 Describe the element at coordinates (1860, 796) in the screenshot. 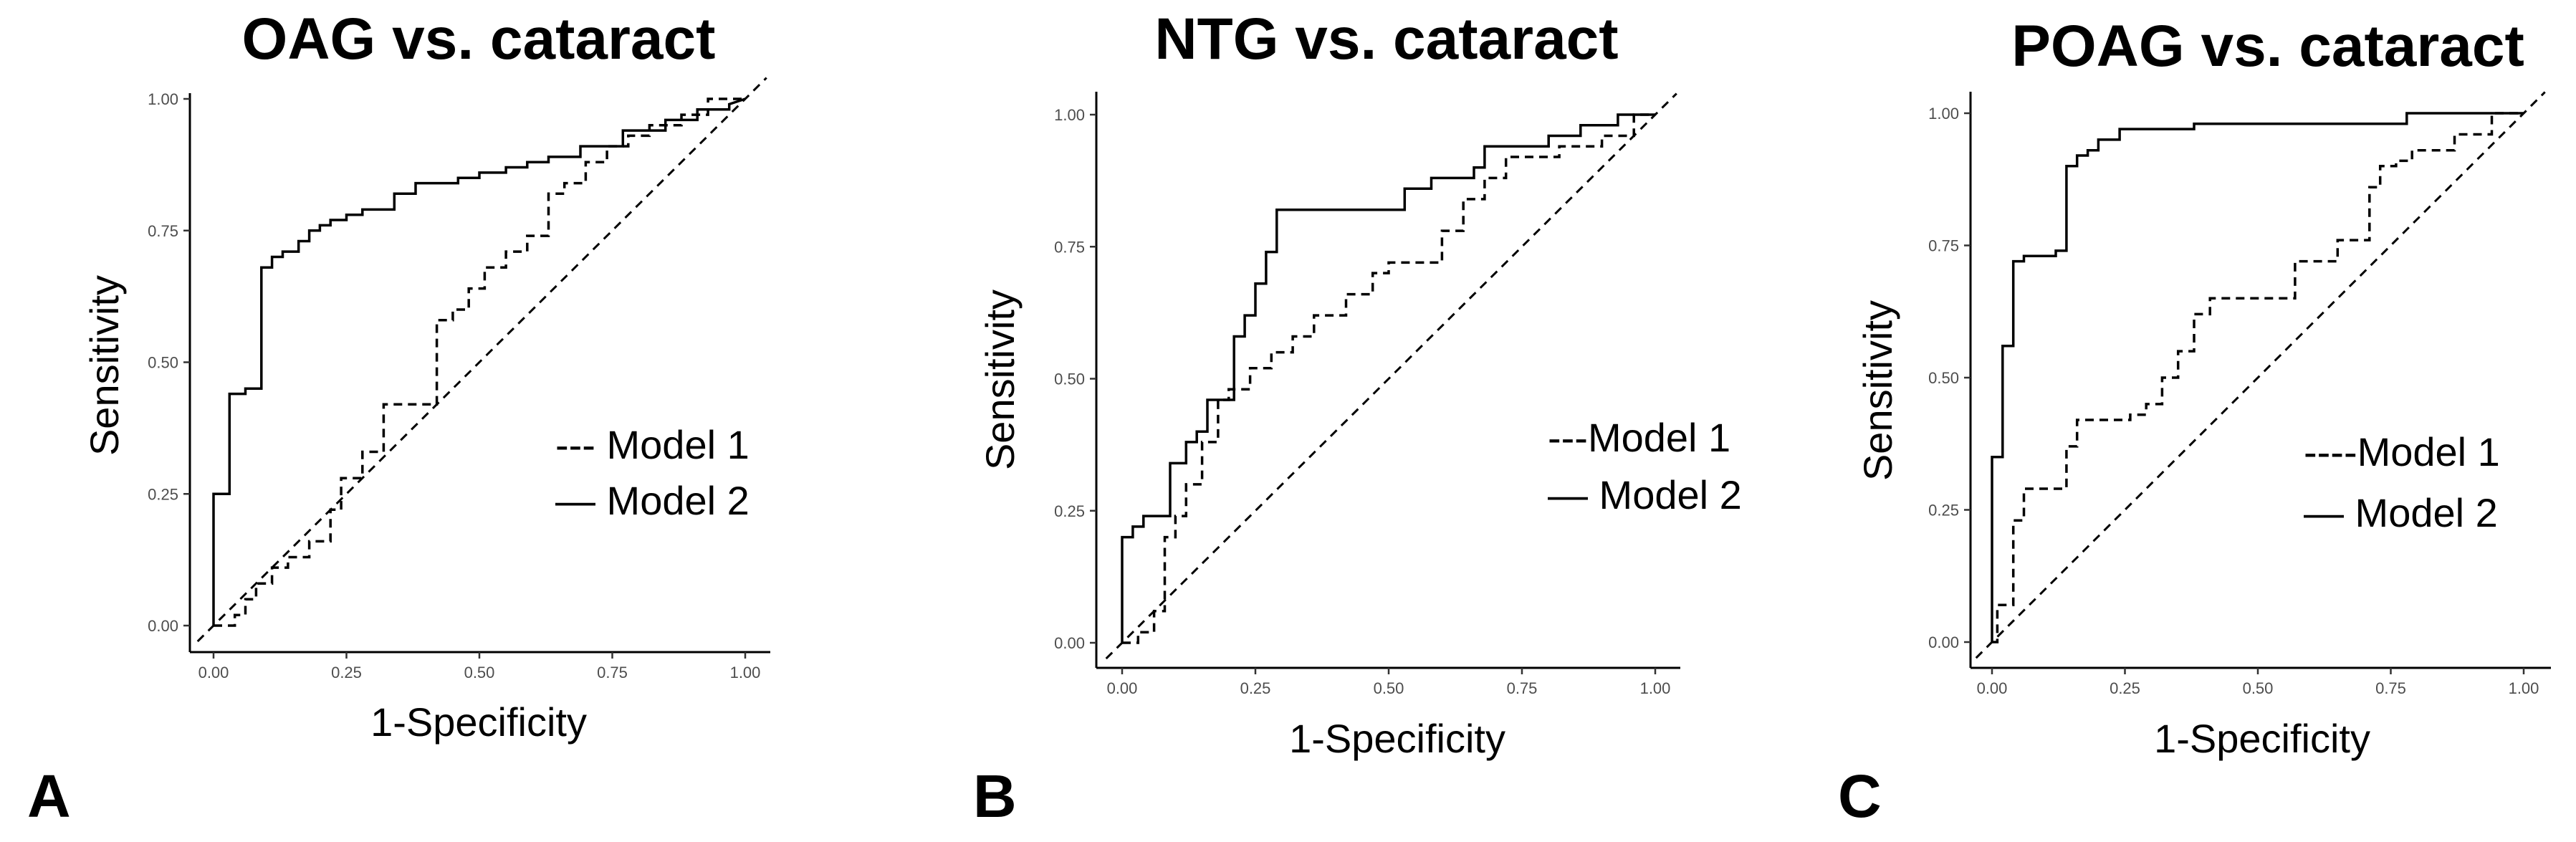

I see `panel-label: C` at that location.